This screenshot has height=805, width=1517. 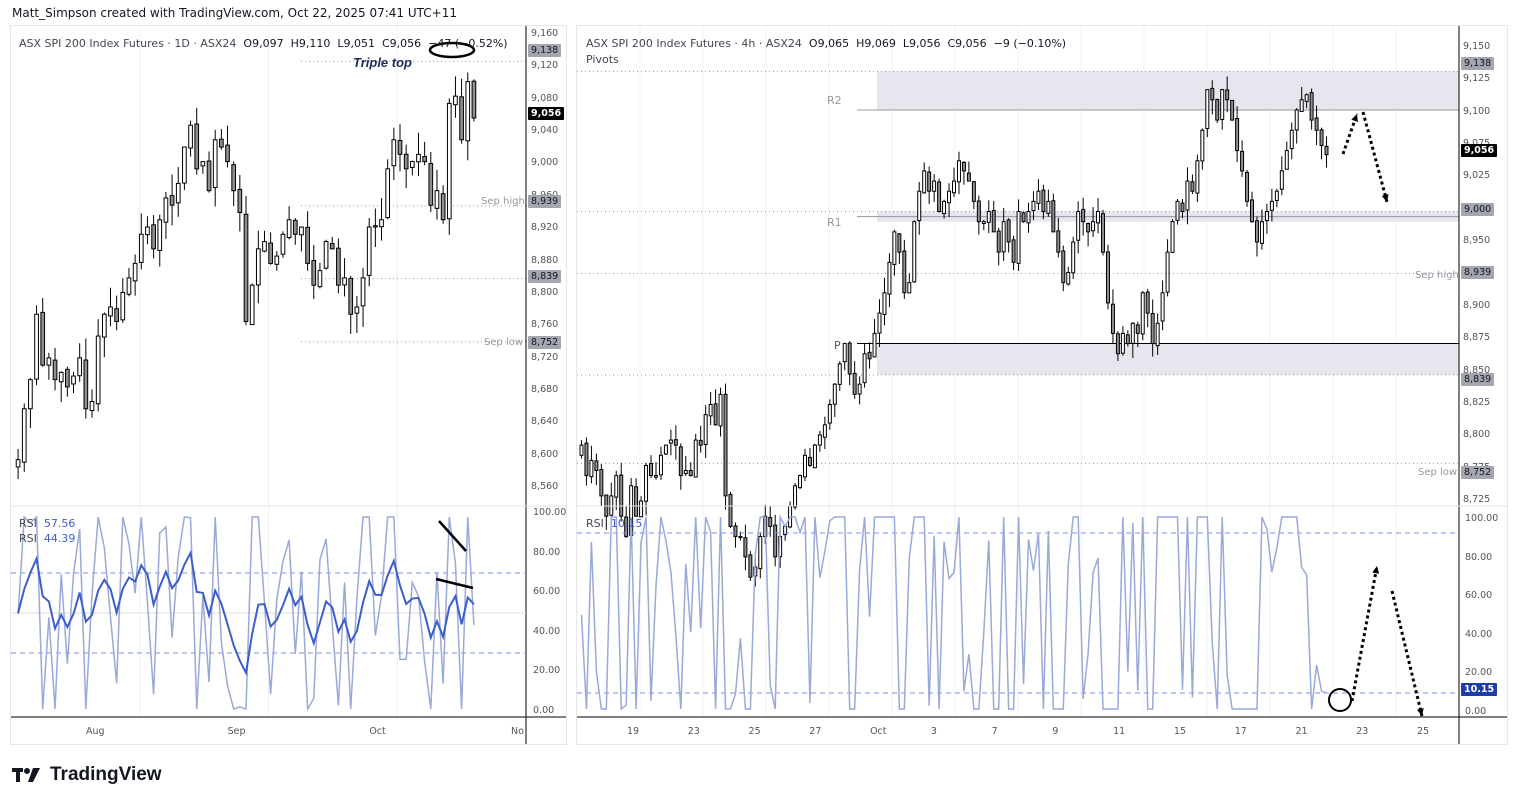 I want to click on tradingview-brand: TradingView, so click(x=87, y=775).